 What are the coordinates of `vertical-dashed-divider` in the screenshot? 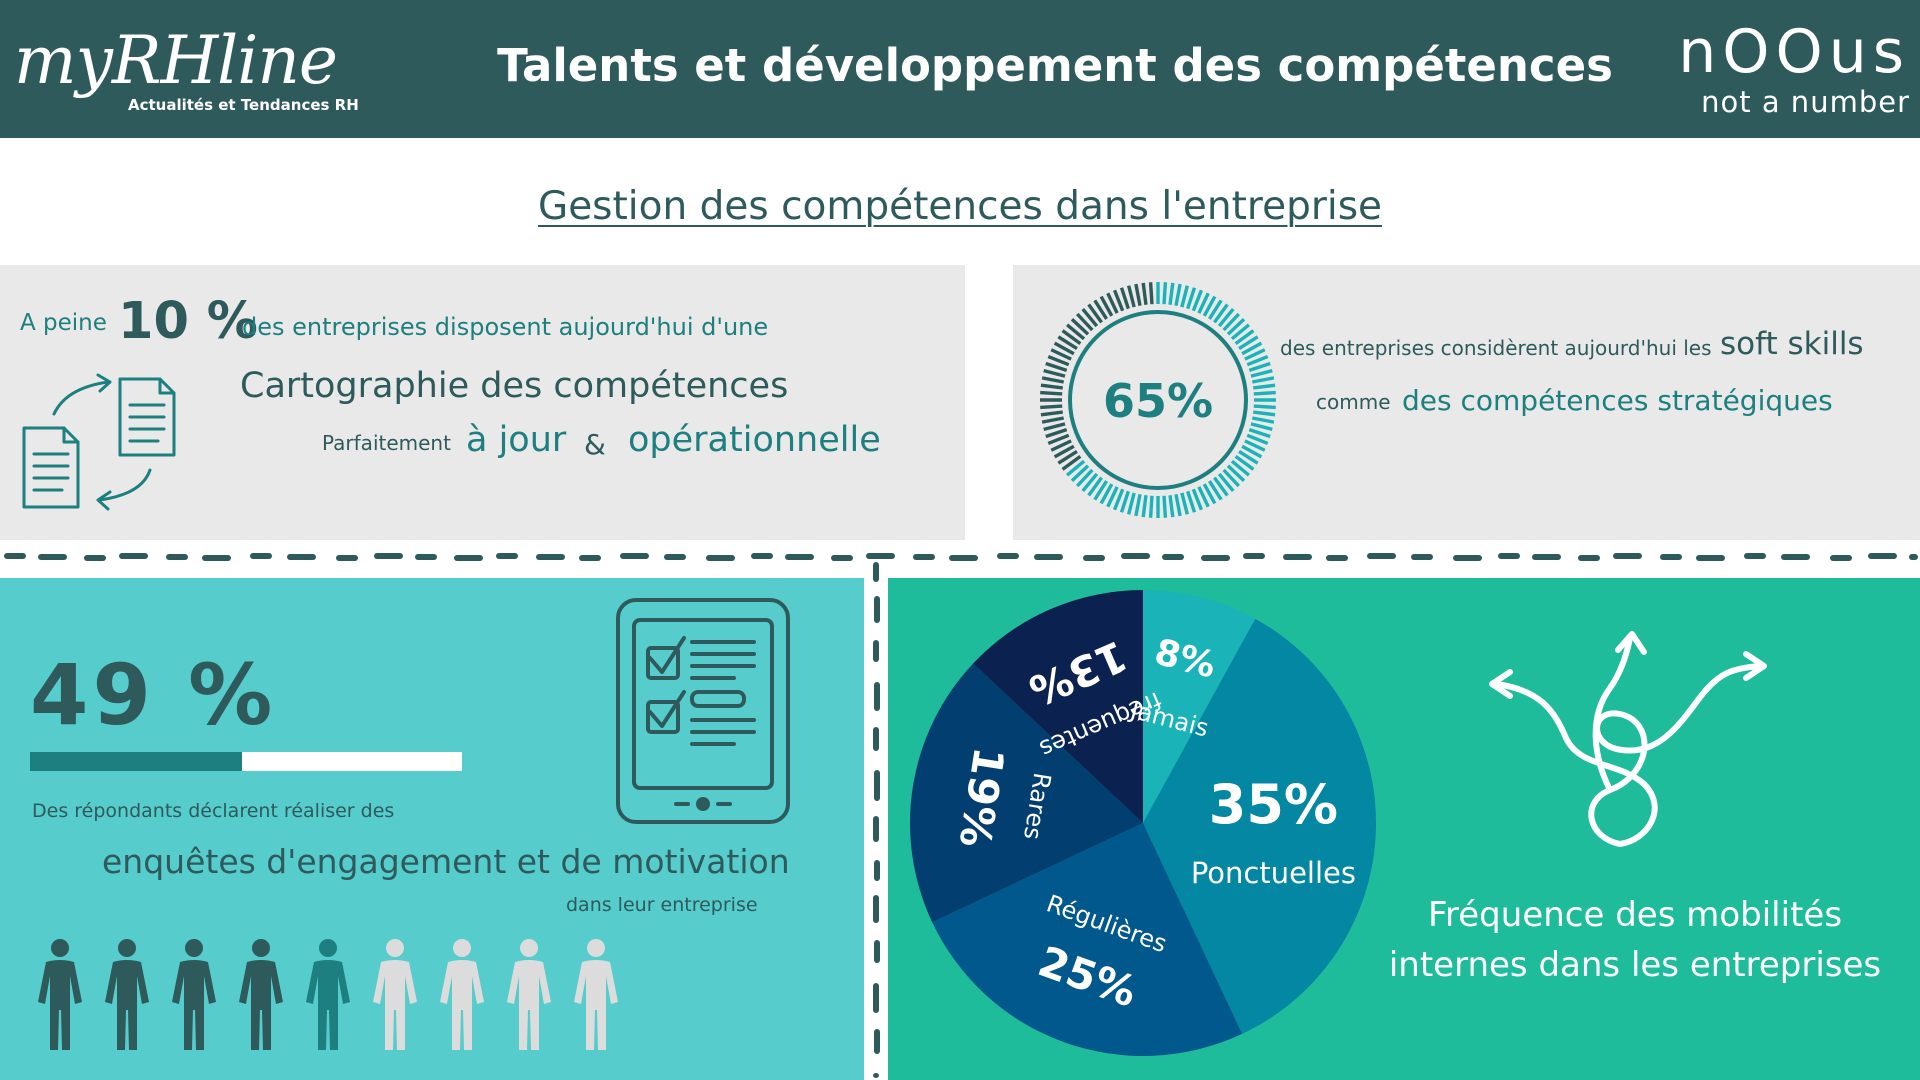 It's located at (876, 820).